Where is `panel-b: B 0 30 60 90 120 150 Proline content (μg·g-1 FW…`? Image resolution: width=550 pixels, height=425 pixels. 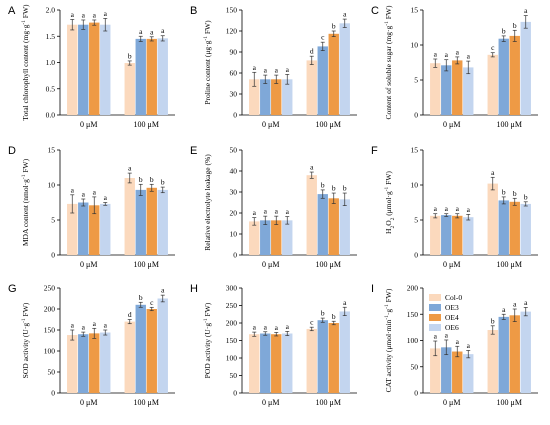 panel-b: B 0 30 60 90 120 150 Proline content (μg·g-1 FW… is located at coordinates (273, 67).